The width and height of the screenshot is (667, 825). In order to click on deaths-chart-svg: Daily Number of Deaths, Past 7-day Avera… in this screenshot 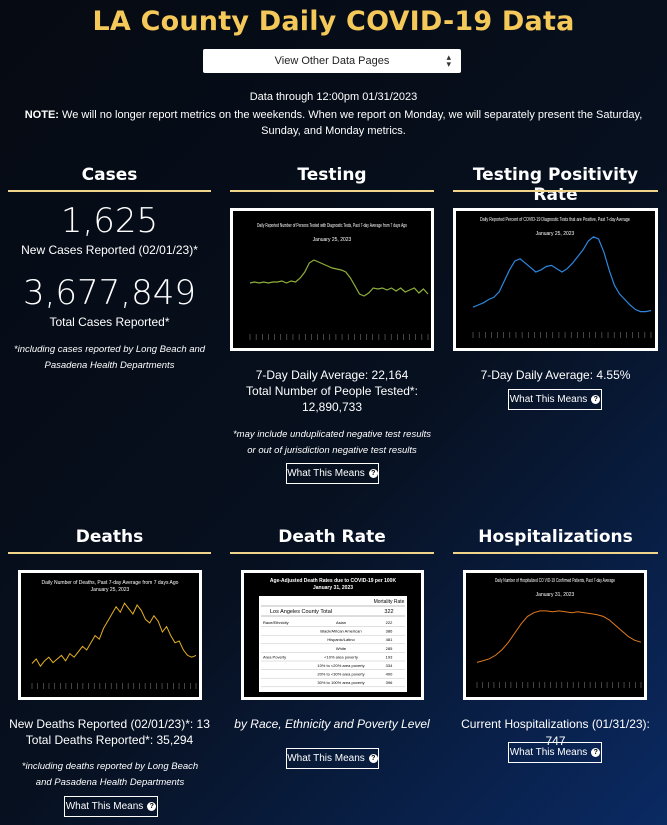, I will do `click(114, 634)`.